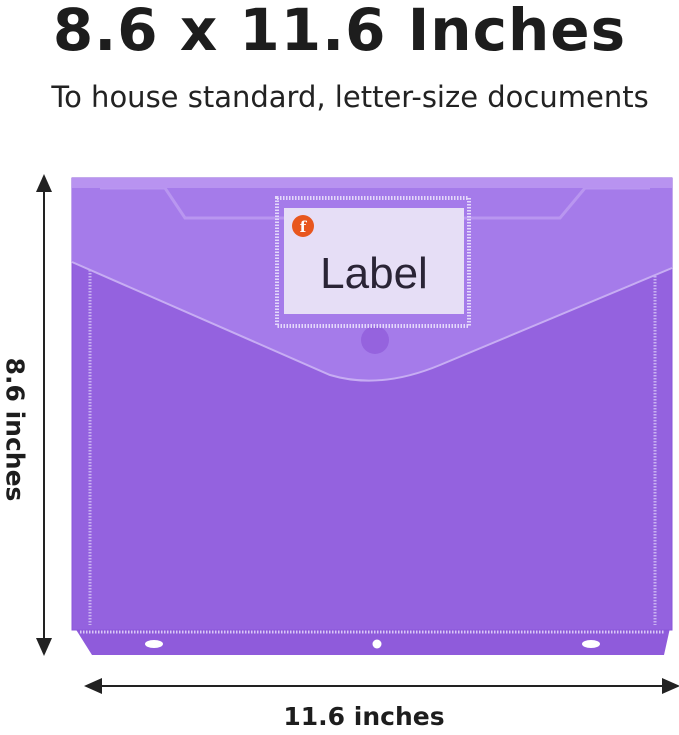 The image size is (679, 735). I want to click on label-pocket, so click(373, 262).